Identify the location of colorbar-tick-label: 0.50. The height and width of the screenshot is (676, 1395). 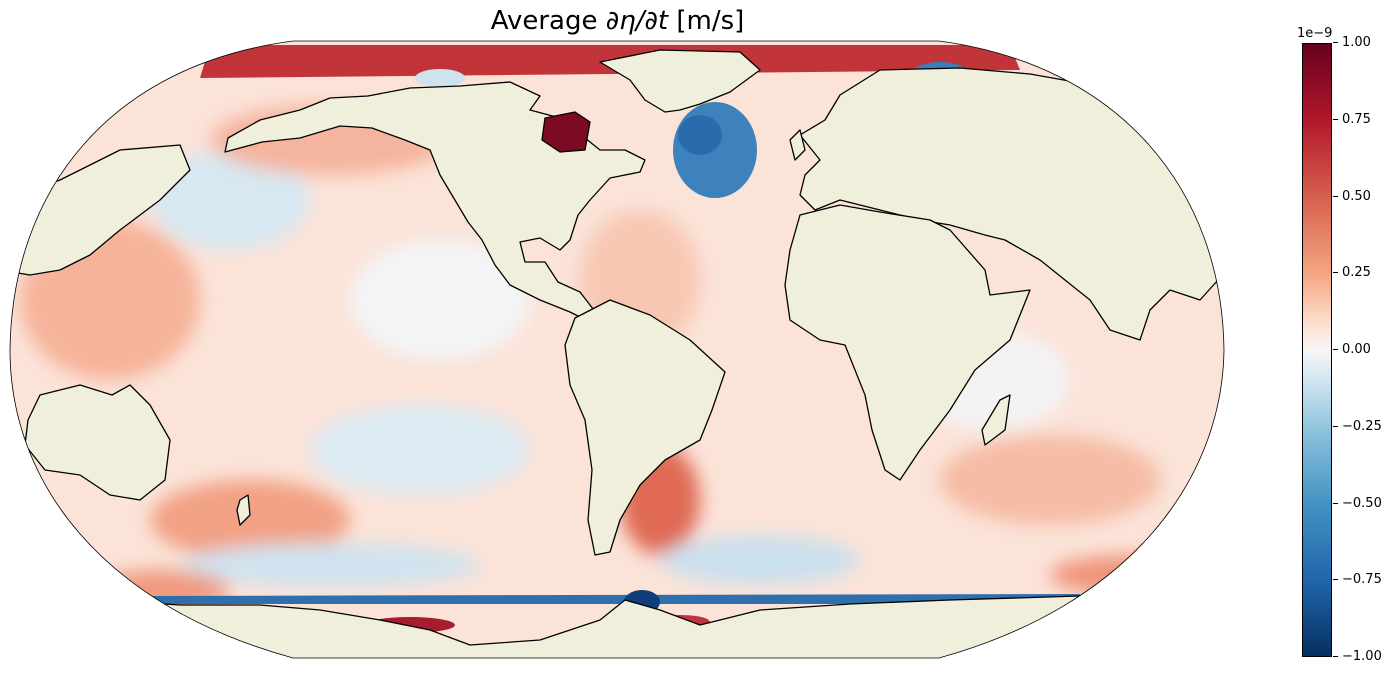
(1352, 196).